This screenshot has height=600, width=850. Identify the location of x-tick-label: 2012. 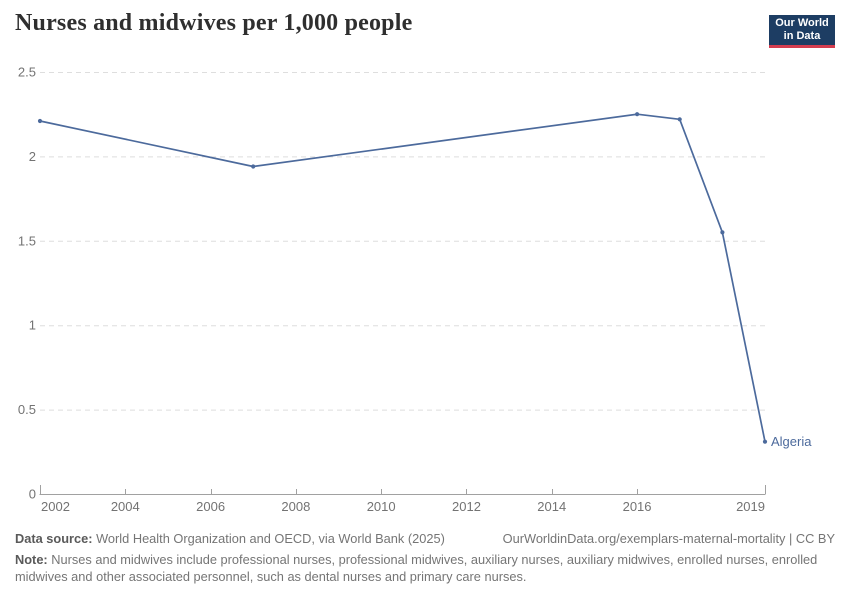
(466, 506).